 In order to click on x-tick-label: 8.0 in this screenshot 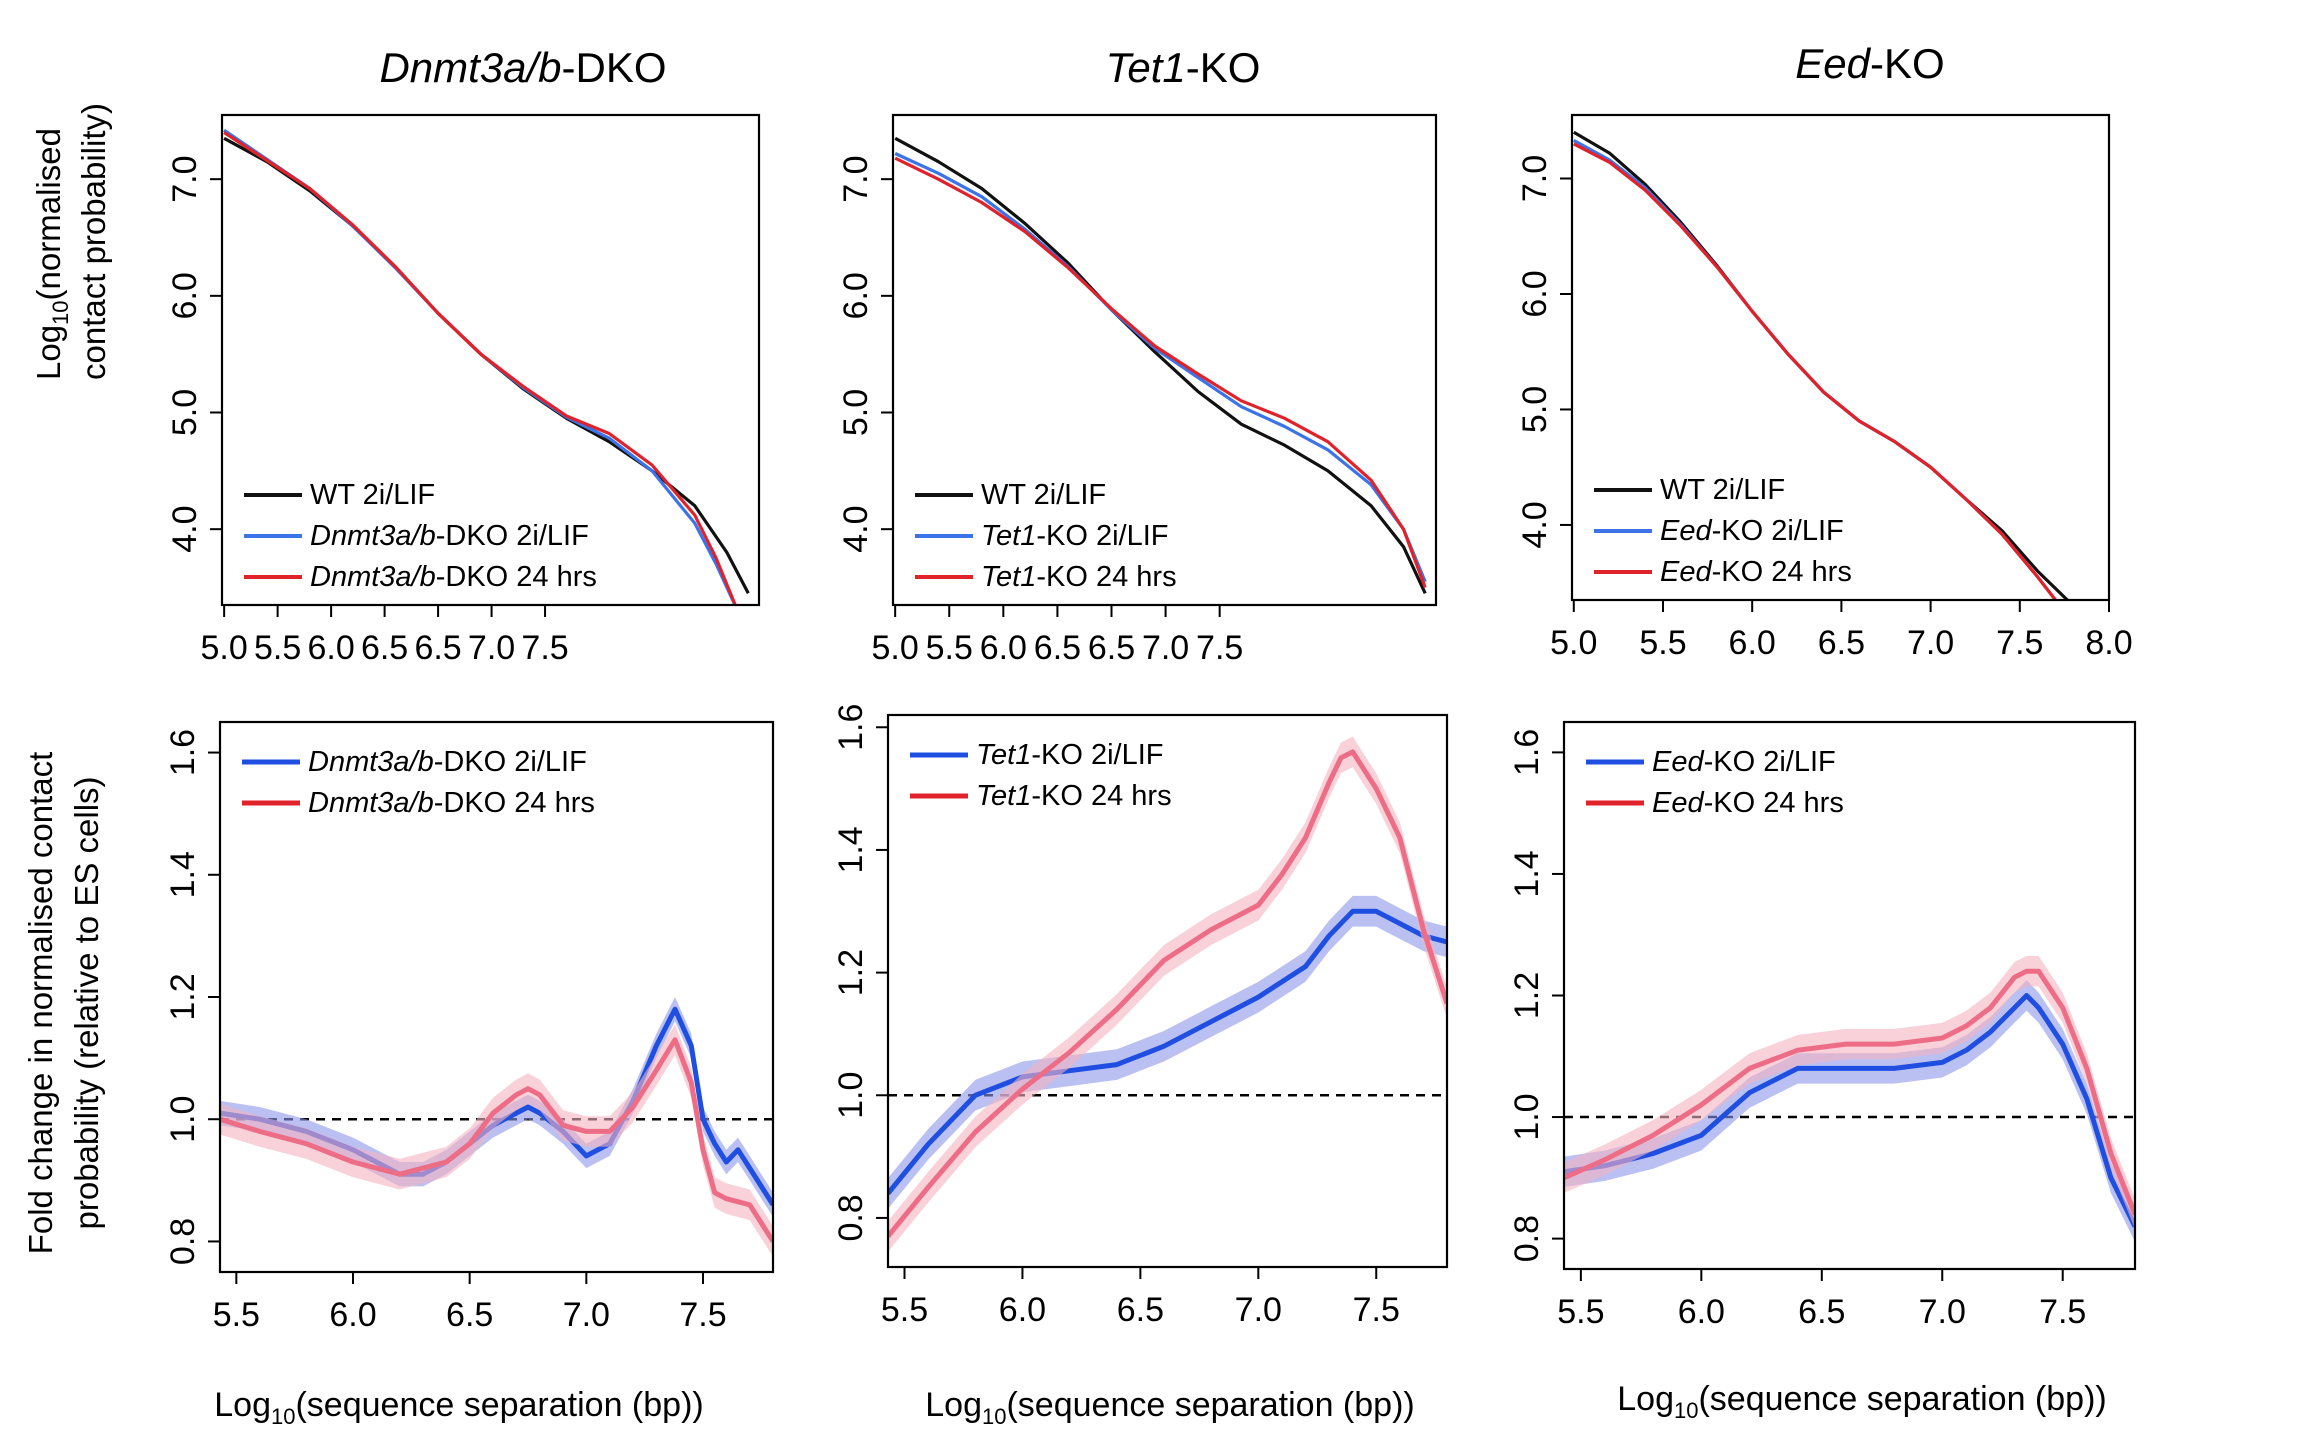, I will do `click(2108, 643)`.